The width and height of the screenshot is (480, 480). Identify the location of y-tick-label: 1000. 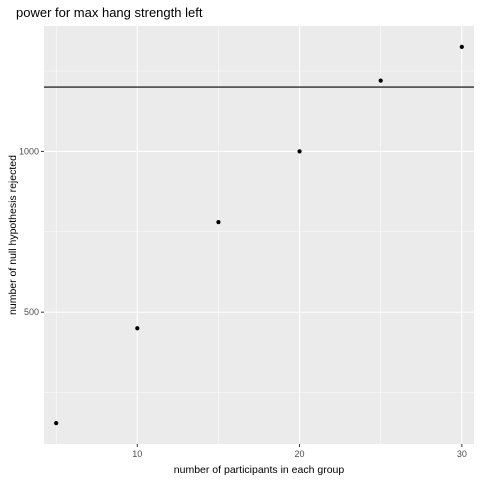
(29, 151).